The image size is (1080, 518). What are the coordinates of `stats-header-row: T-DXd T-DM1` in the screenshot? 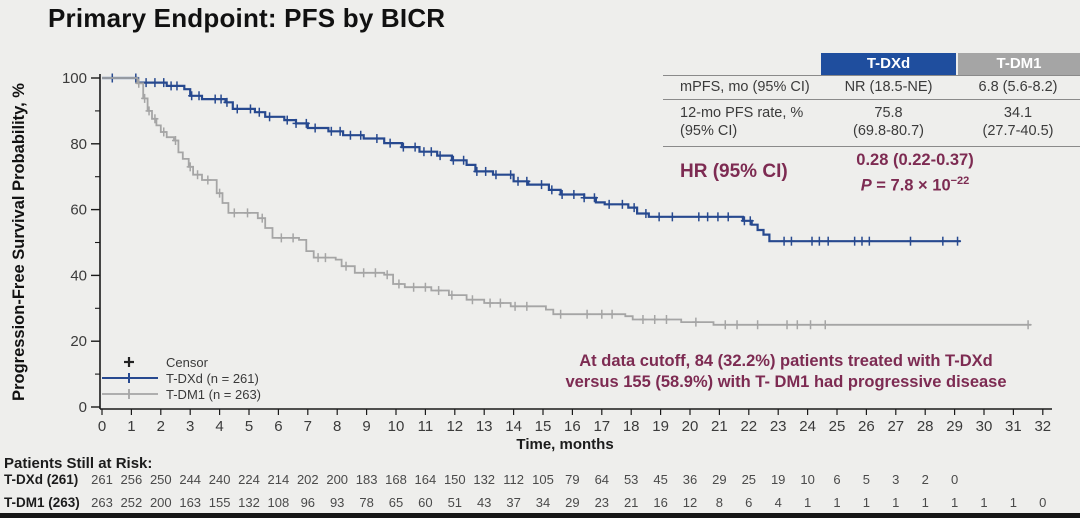 It's located at (871, 64).